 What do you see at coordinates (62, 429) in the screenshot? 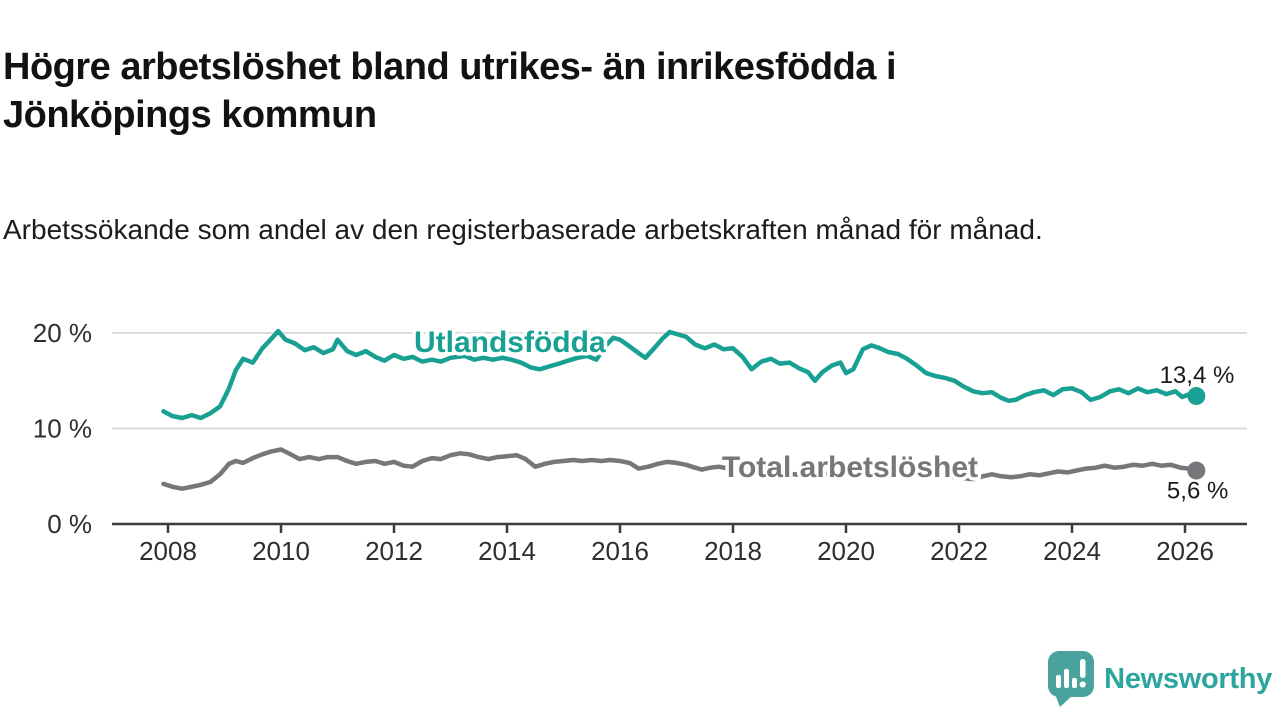
I see `y-axis-tick-label: 10 %` at bounding box center [62, 429].